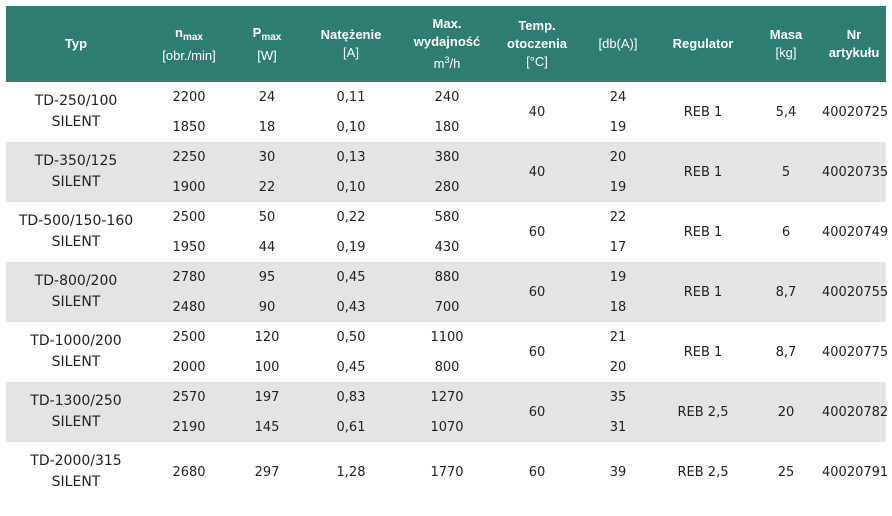 The width and height of the screenshot is (892, 516). I want to click on cell-article: 40020755, so click(855, 292).